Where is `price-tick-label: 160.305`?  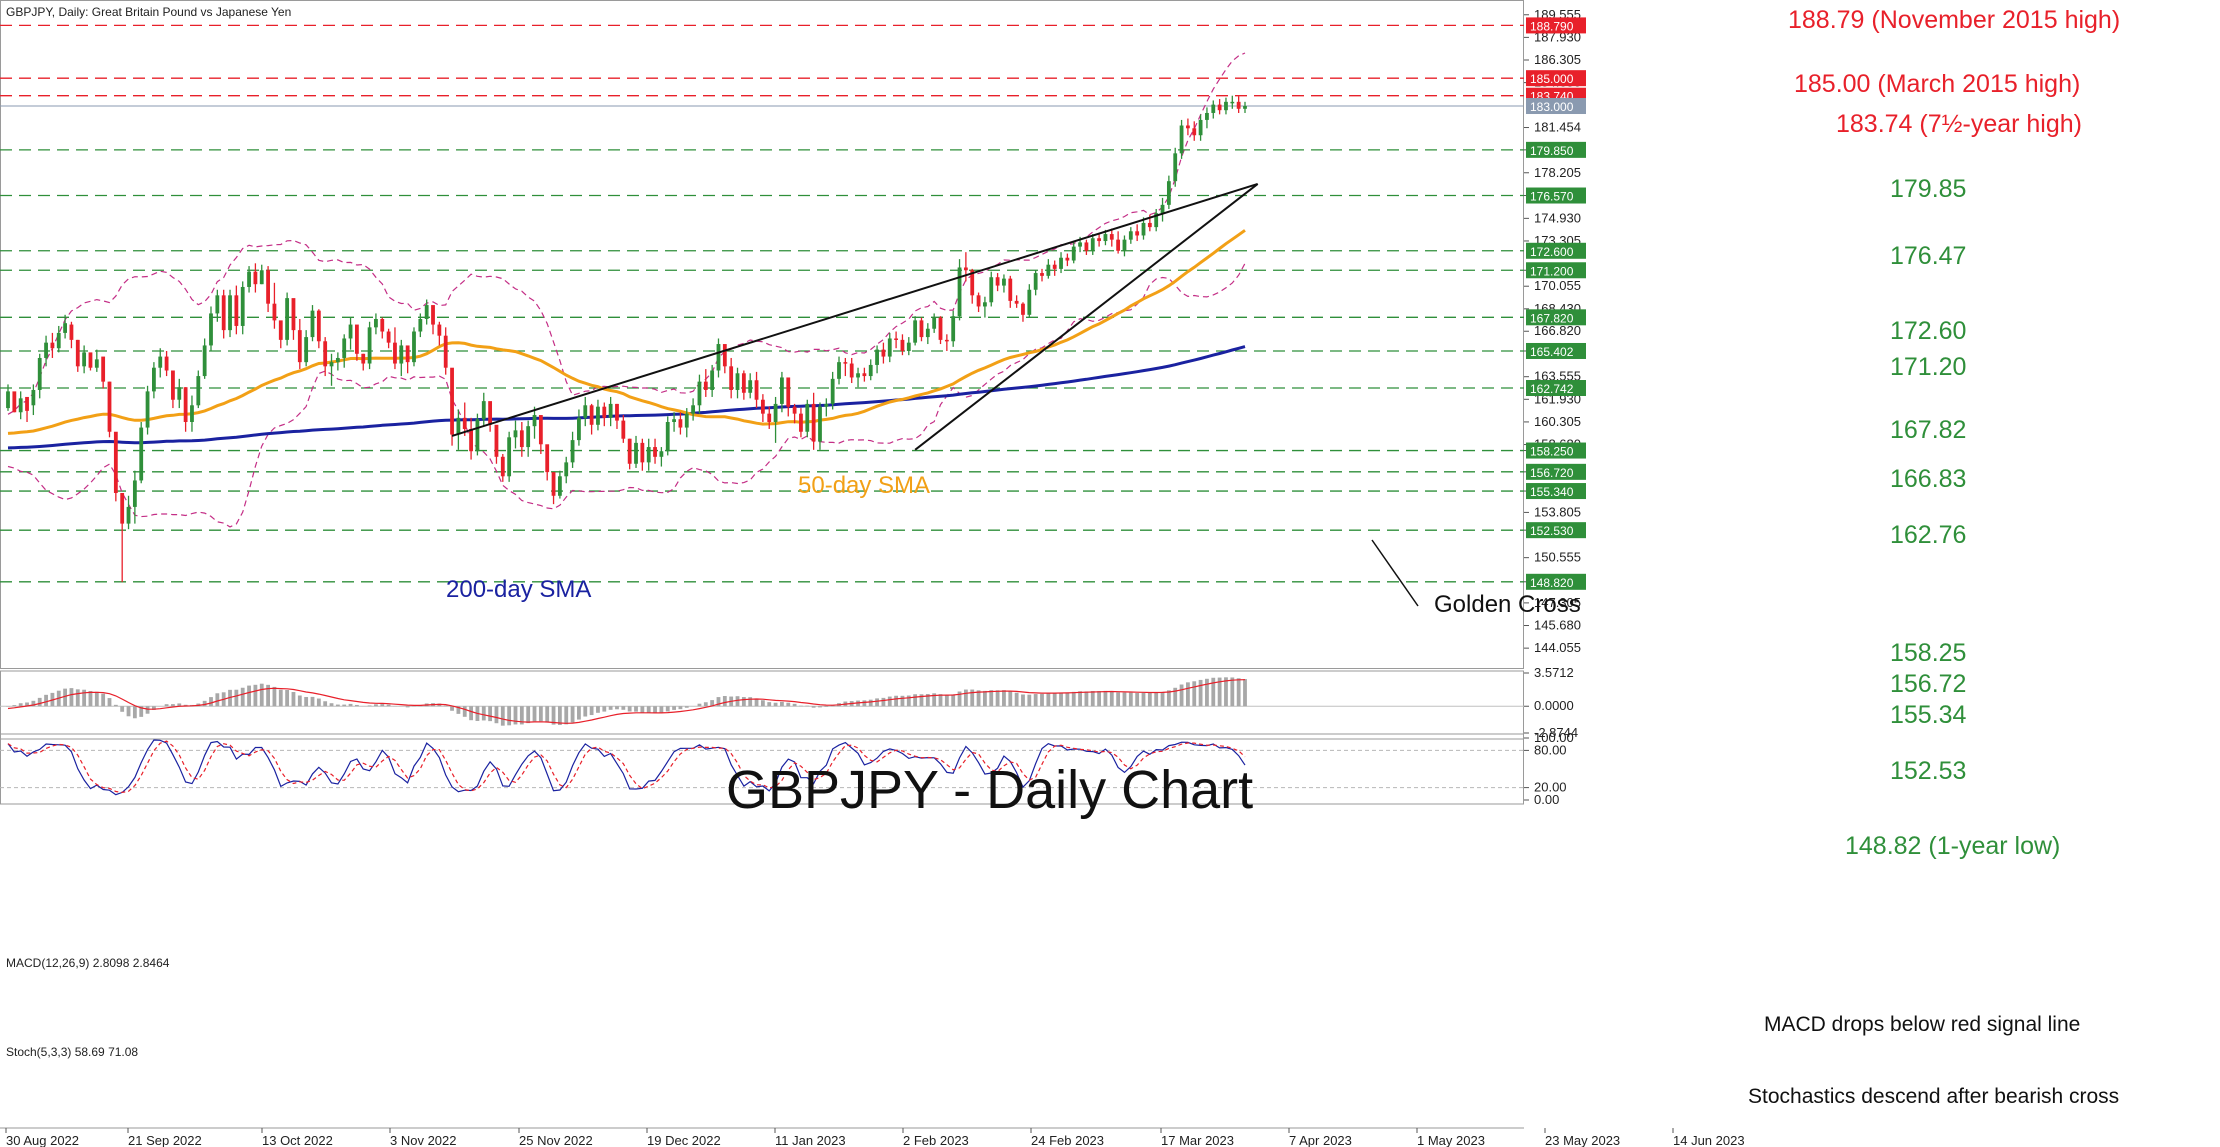 price-tick-label: 160.305 is located at coordinates (1557, 421).